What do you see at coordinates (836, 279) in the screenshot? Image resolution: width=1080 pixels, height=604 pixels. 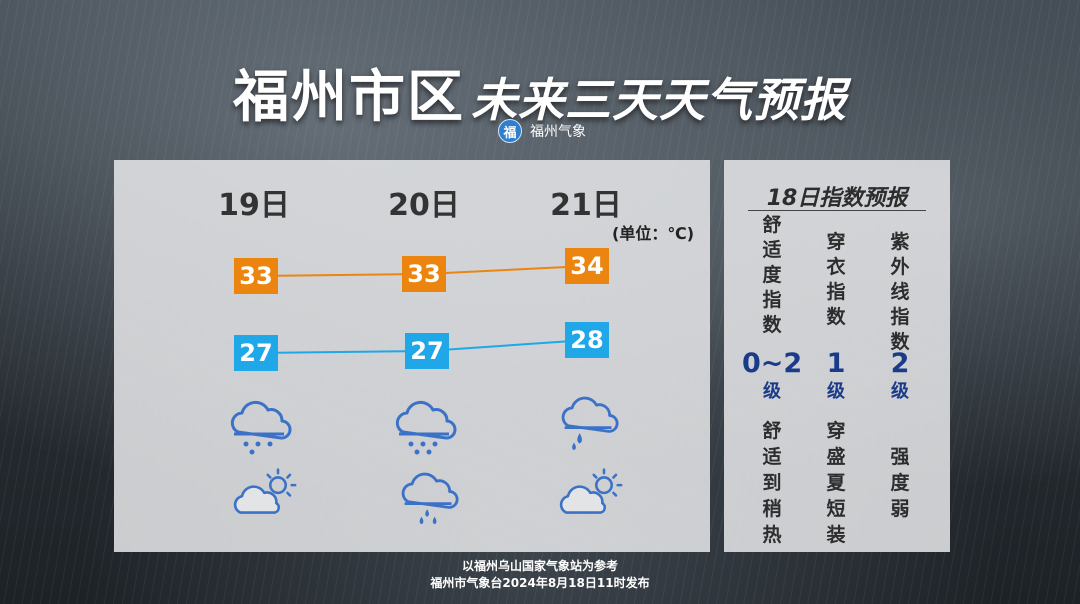 I see `index-name: 穿衣指数` at bounding box center [836, 279].